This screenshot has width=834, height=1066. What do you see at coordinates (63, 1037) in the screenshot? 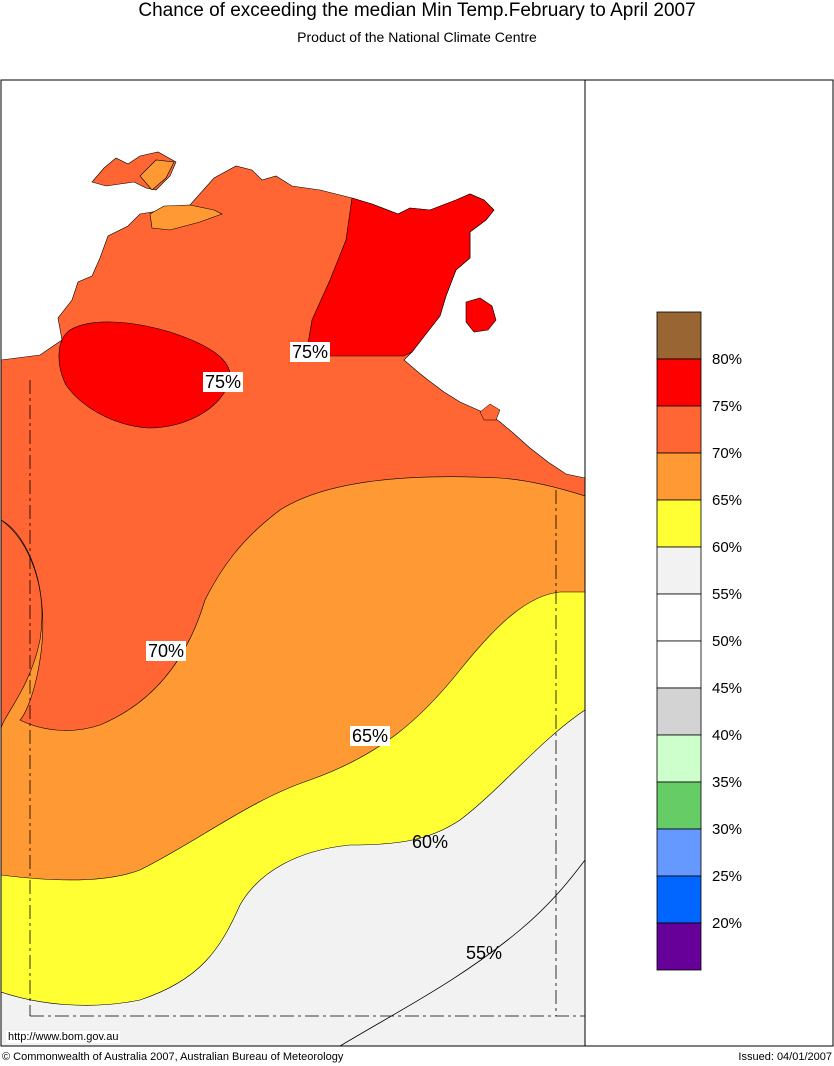
I see `source-url: http://www.bom.gov.au` at bounding box center [63, 1037].